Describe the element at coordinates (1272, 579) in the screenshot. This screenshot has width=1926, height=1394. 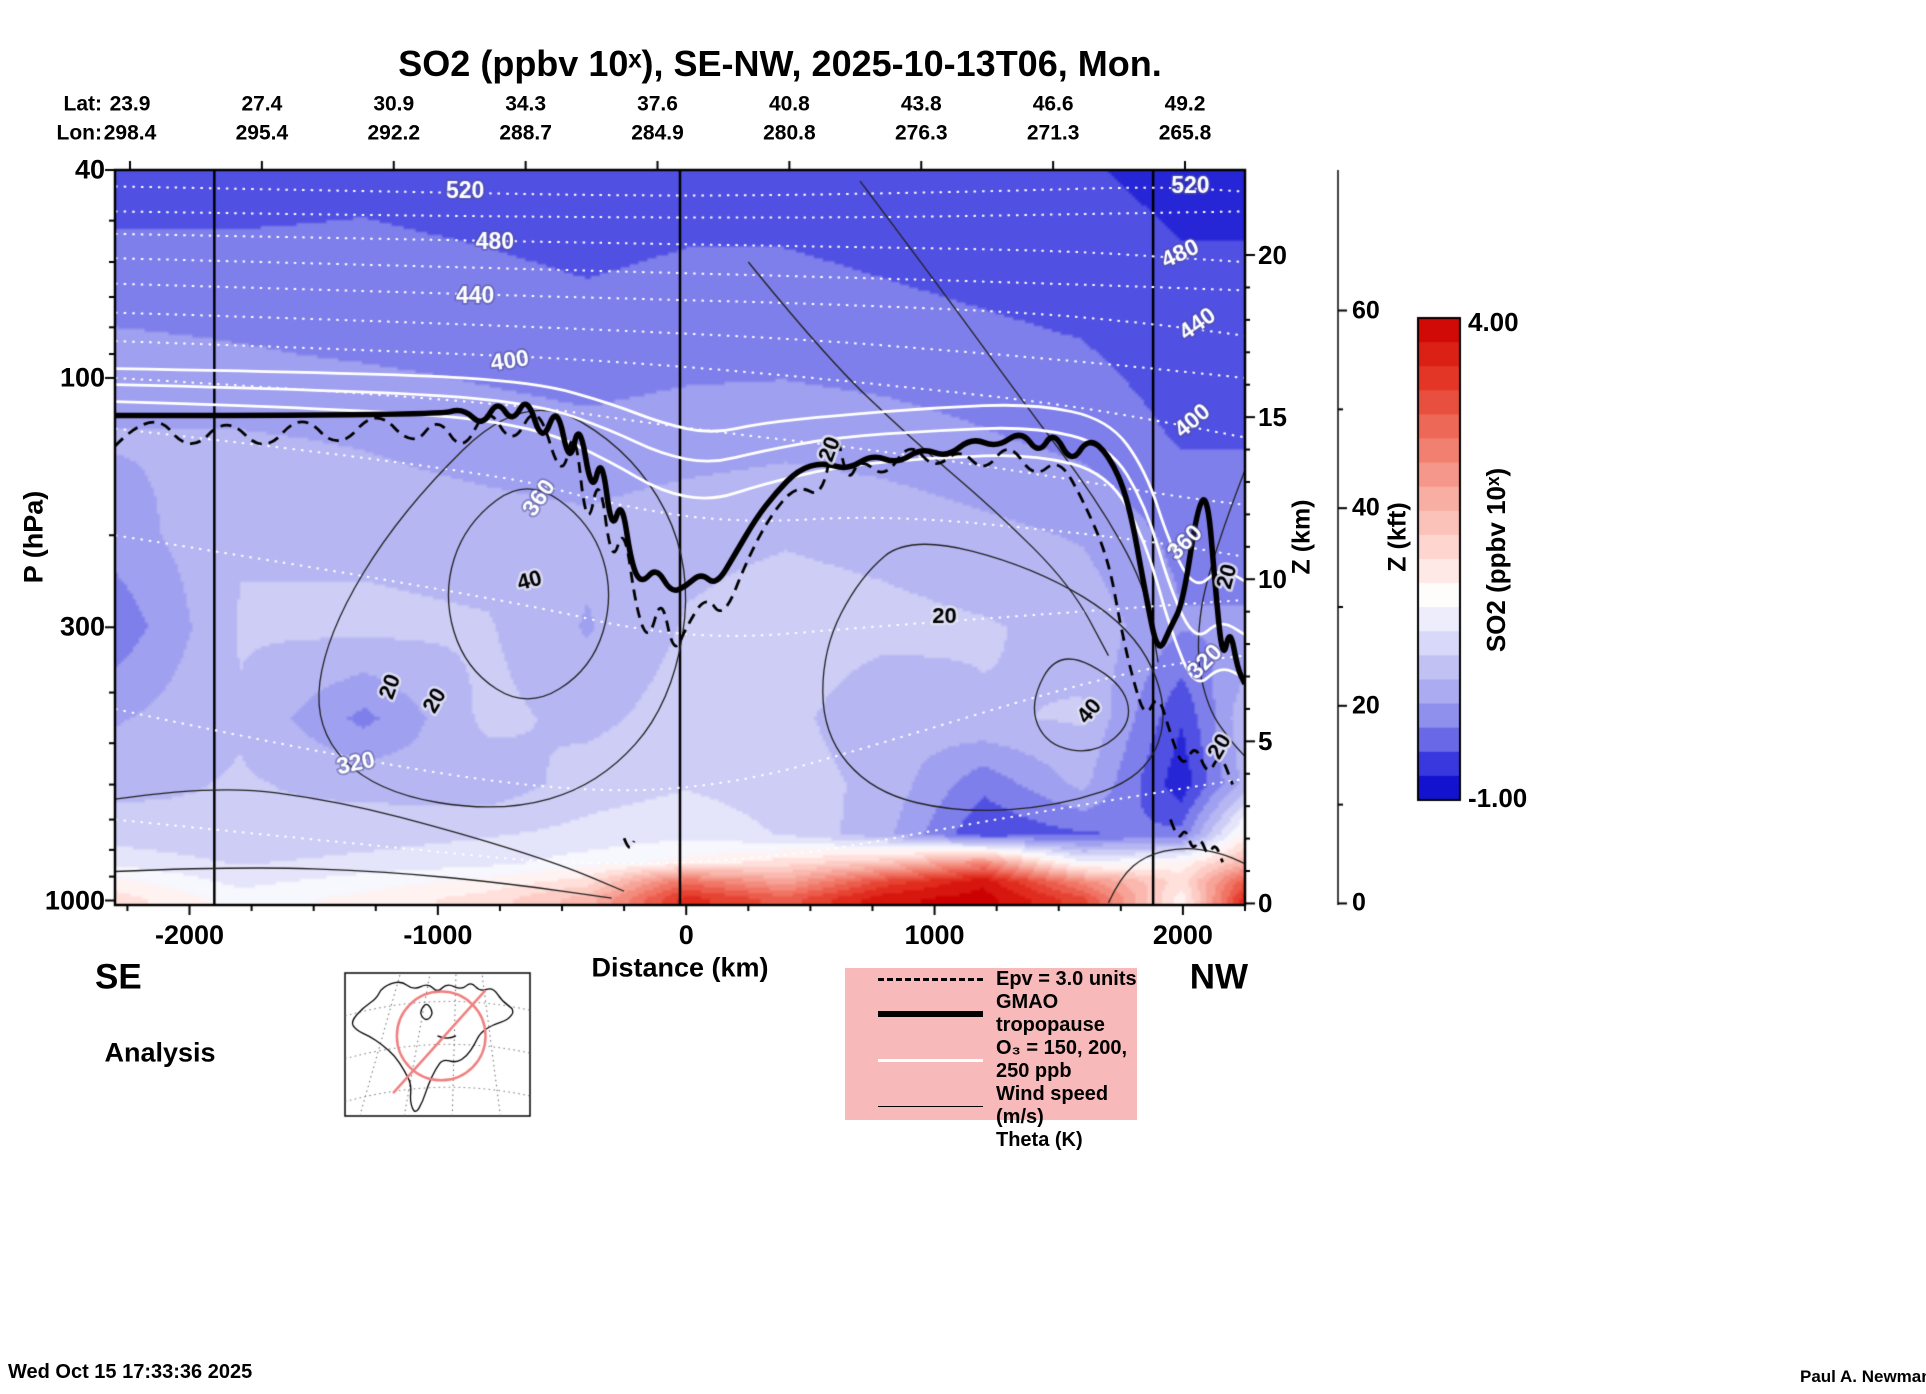
I see `zkm-tick-label: 10` at that location.